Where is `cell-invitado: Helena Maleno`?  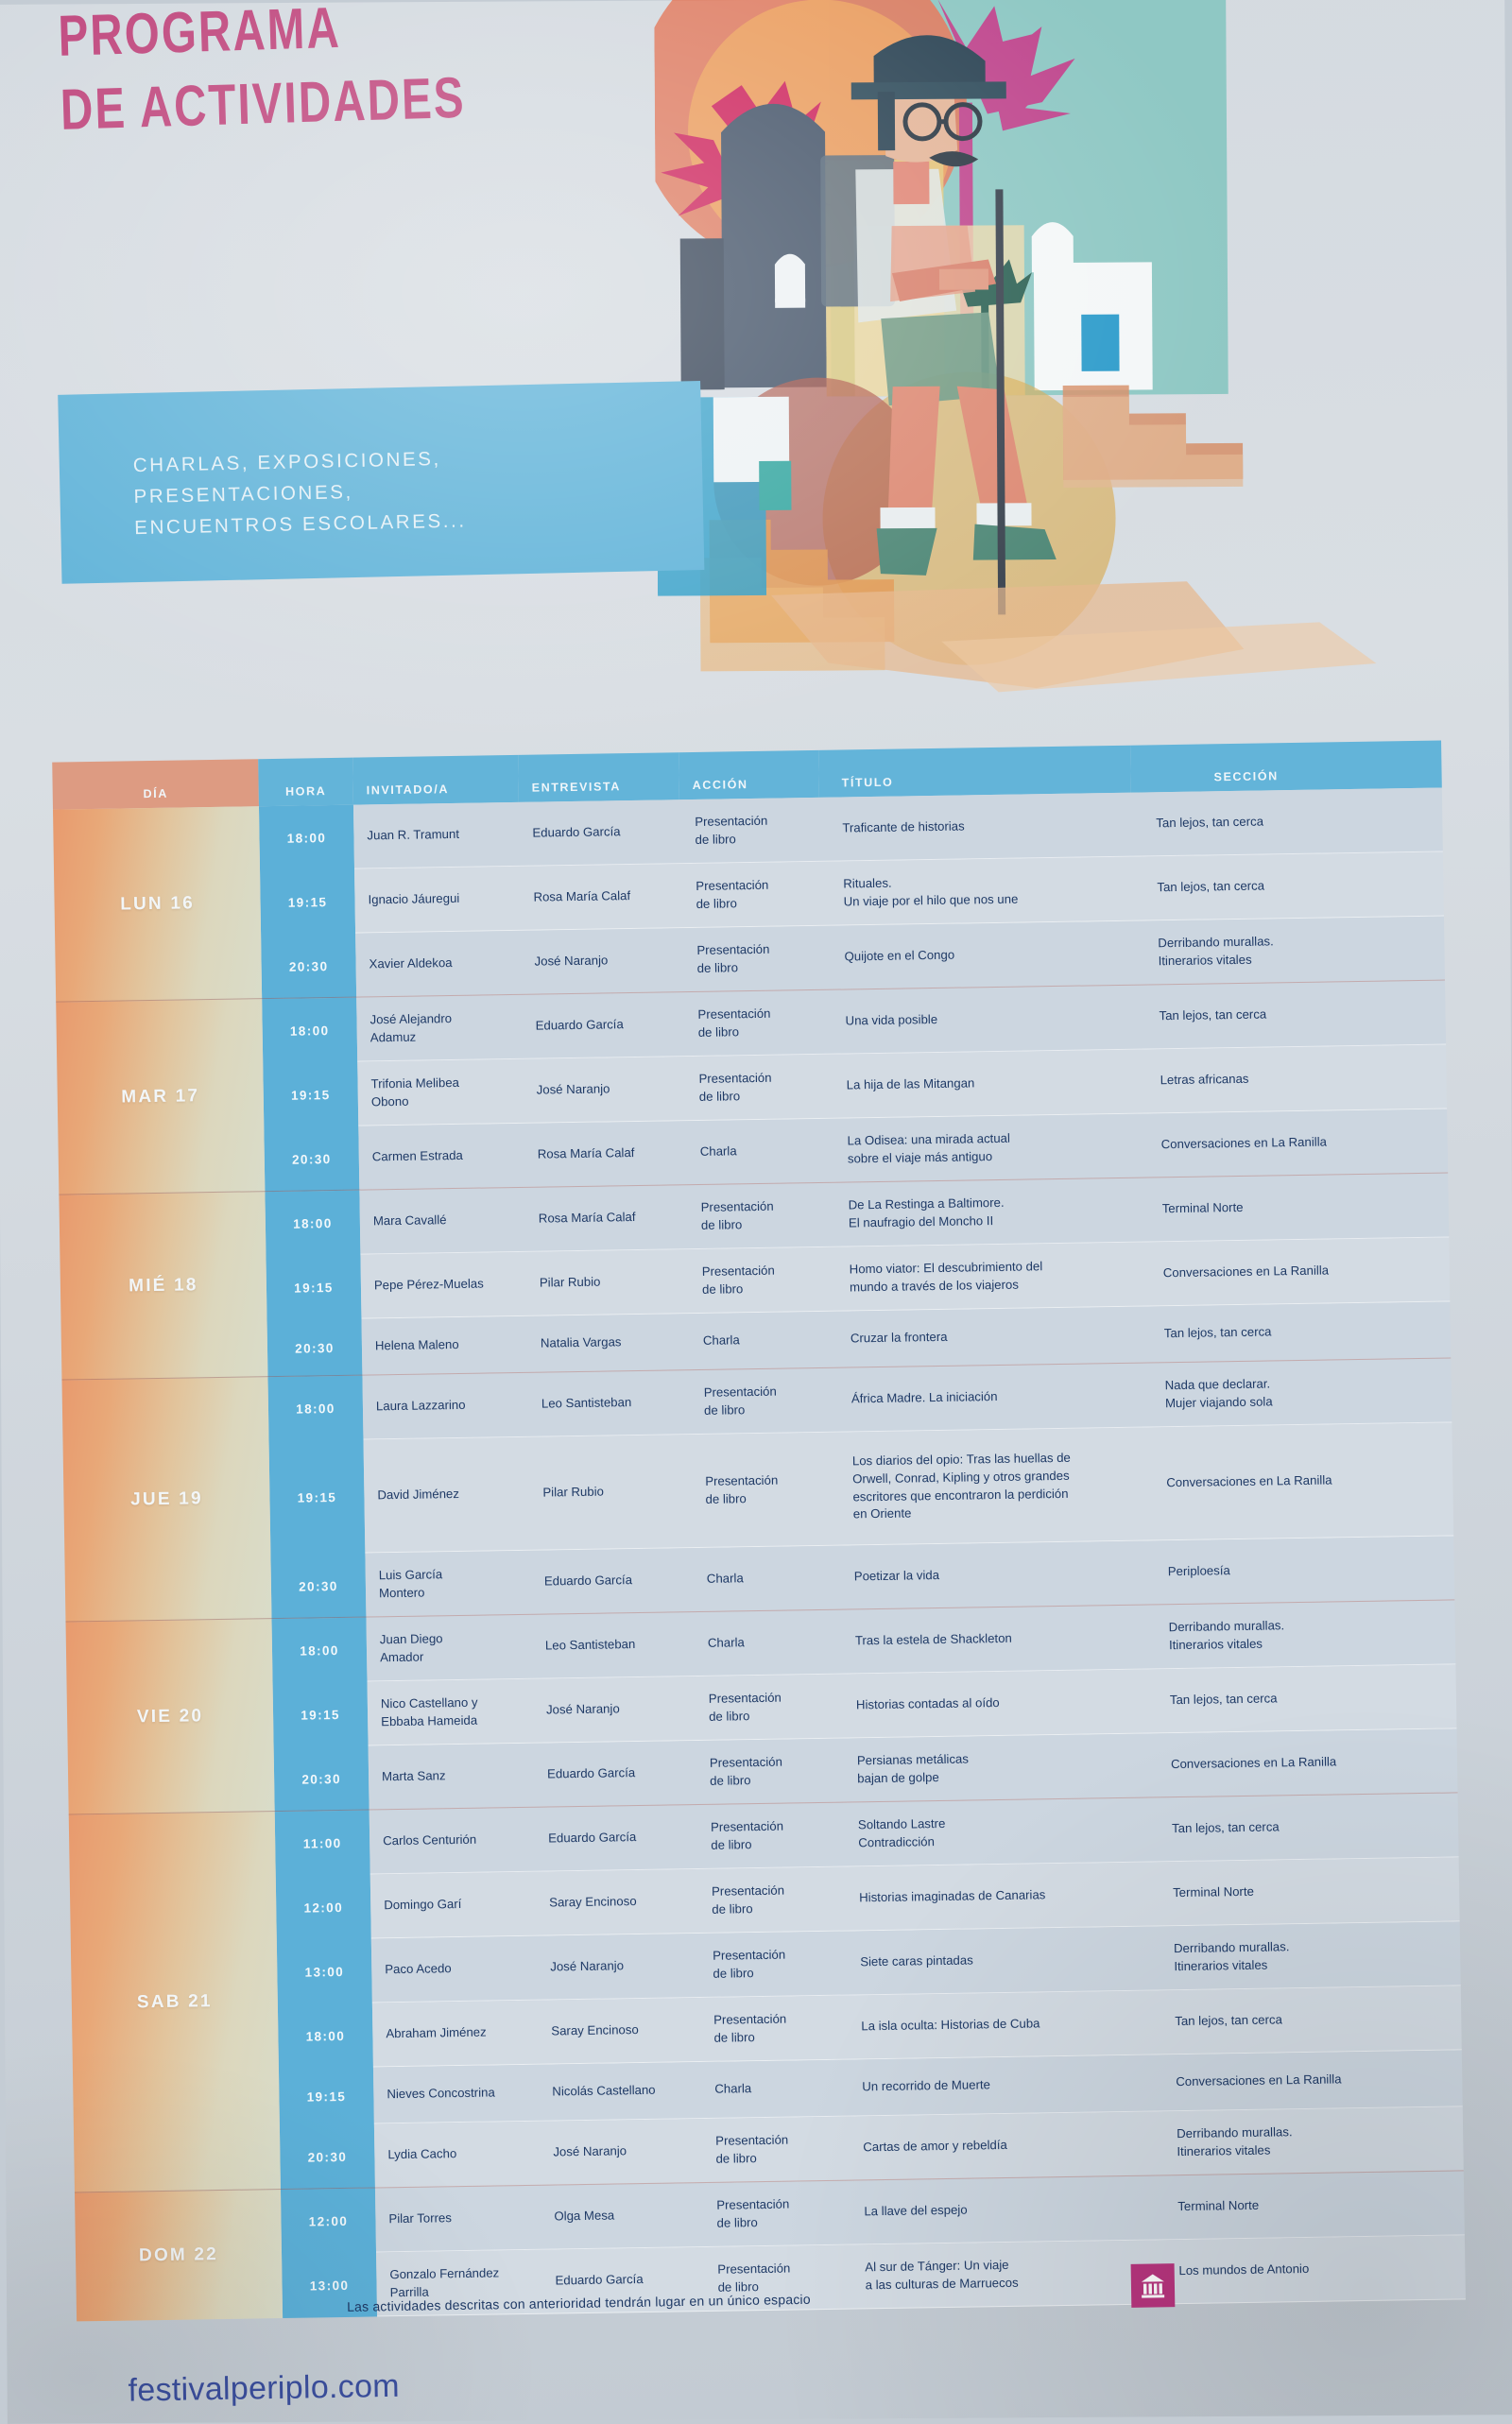 cell-invitado: Helena Maleno is located at coordinates (444, 1345).